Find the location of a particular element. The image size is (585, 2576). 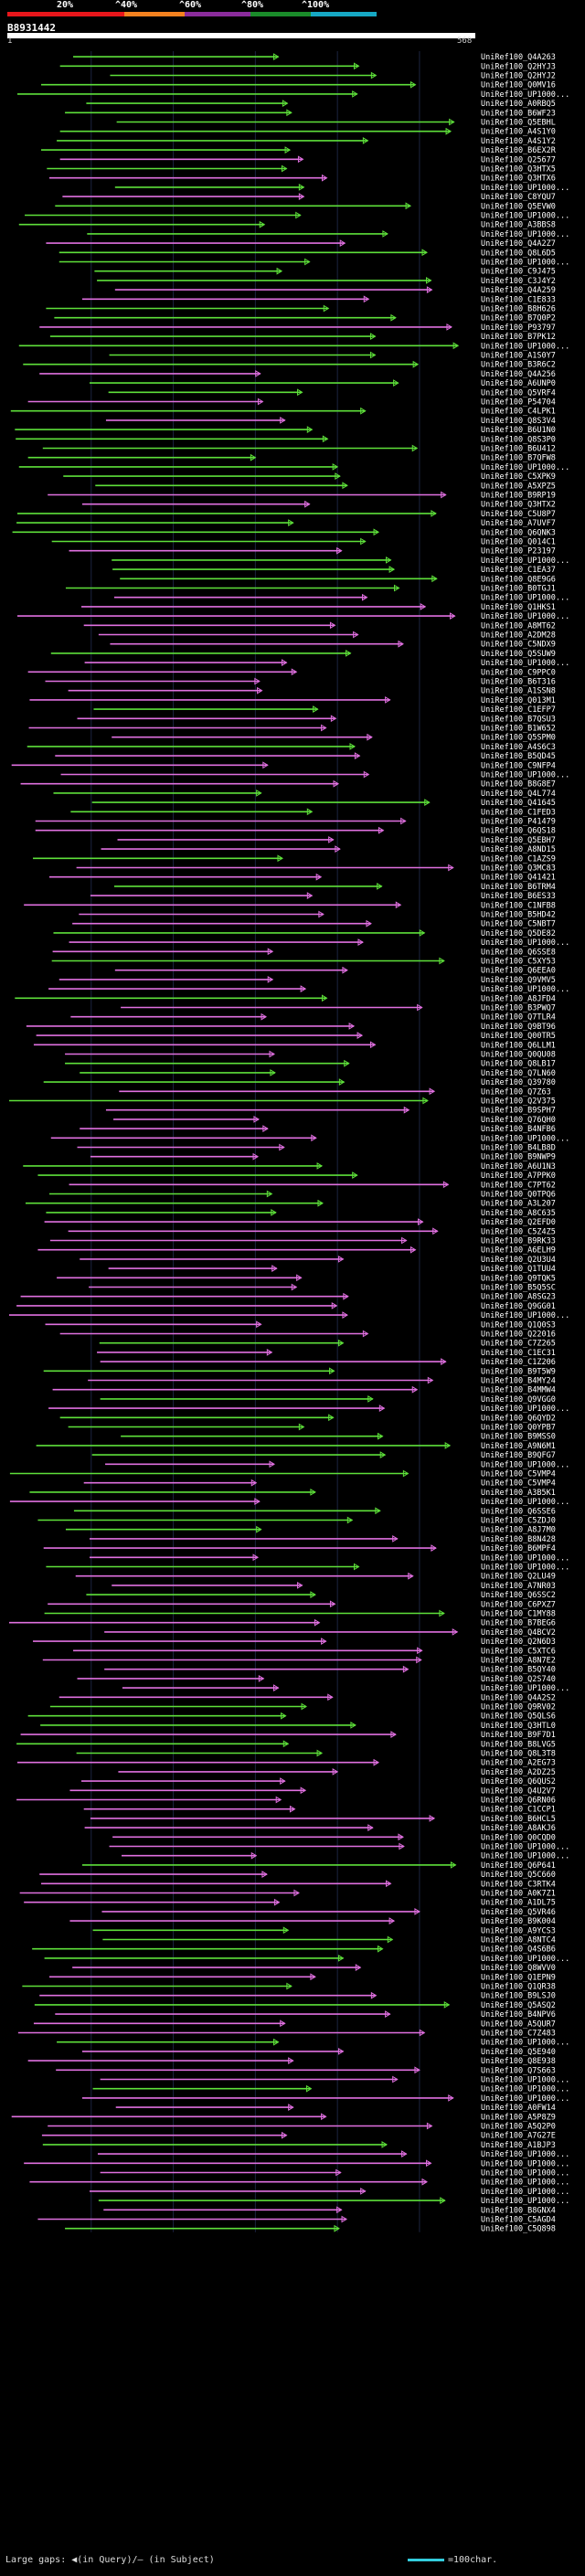

hit-row: UniRef100_Q7S663 is located at coordinates (306, 2070).